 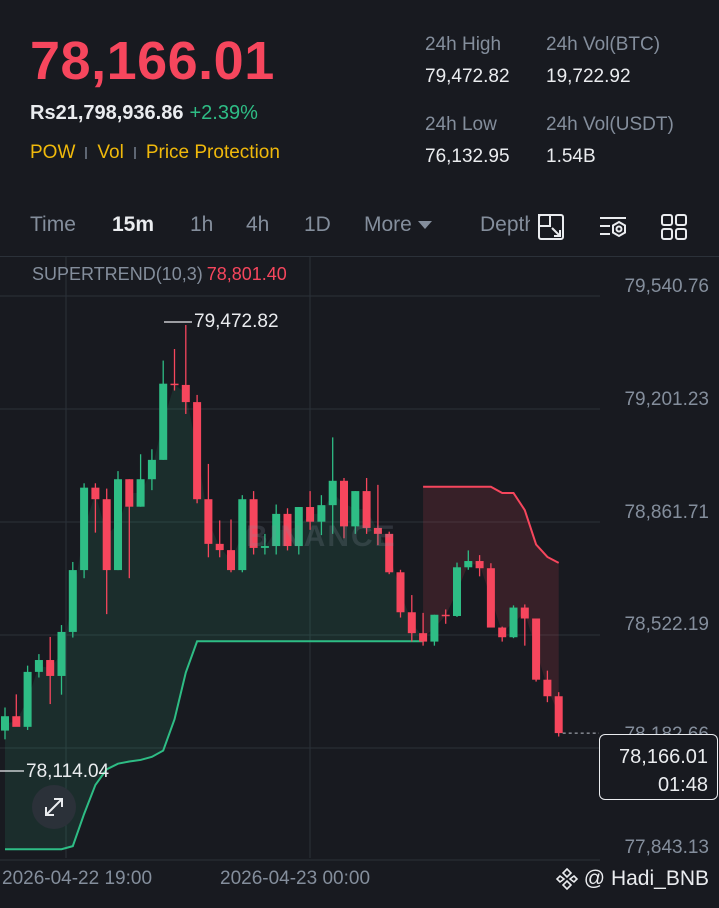 I want to click on vol-btc-value: 19,722.92, so click(x=588, y=76).